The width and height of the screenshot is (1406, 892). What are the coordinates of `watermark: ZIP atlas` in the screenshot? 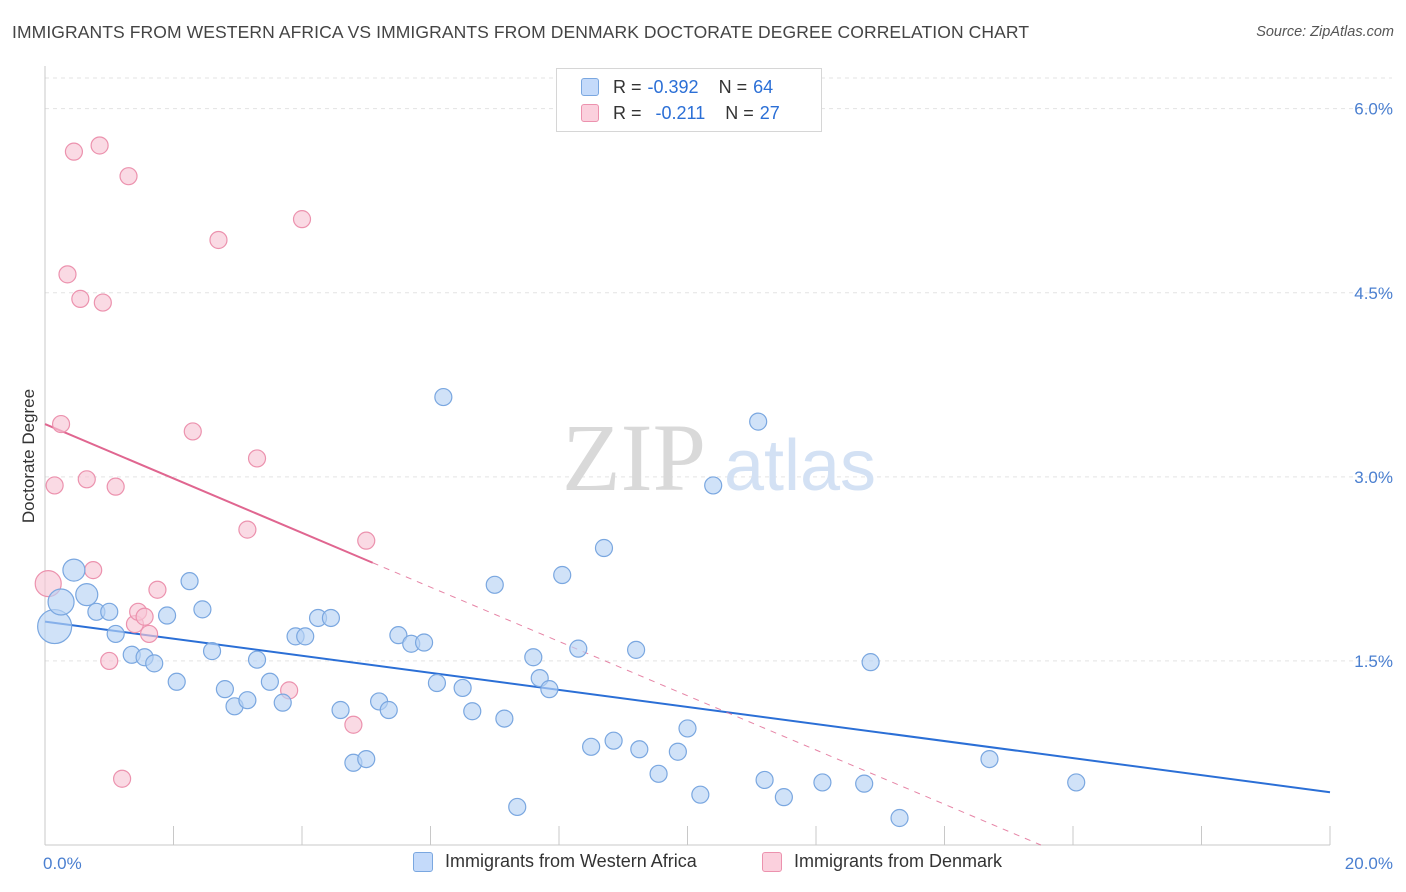 It's located at (719, 457).